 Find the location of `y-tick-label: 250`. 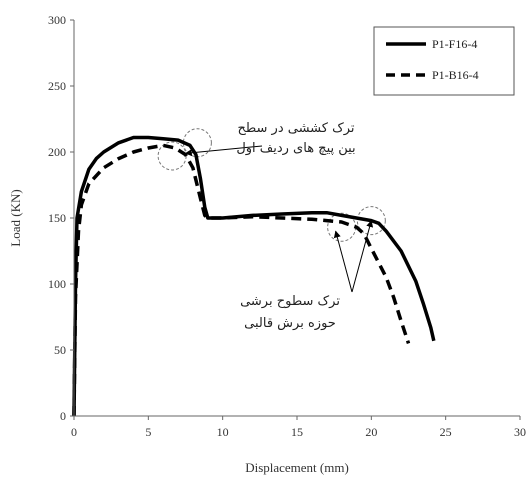

y-tick-label: 250 is located at coordinates (57, 86).